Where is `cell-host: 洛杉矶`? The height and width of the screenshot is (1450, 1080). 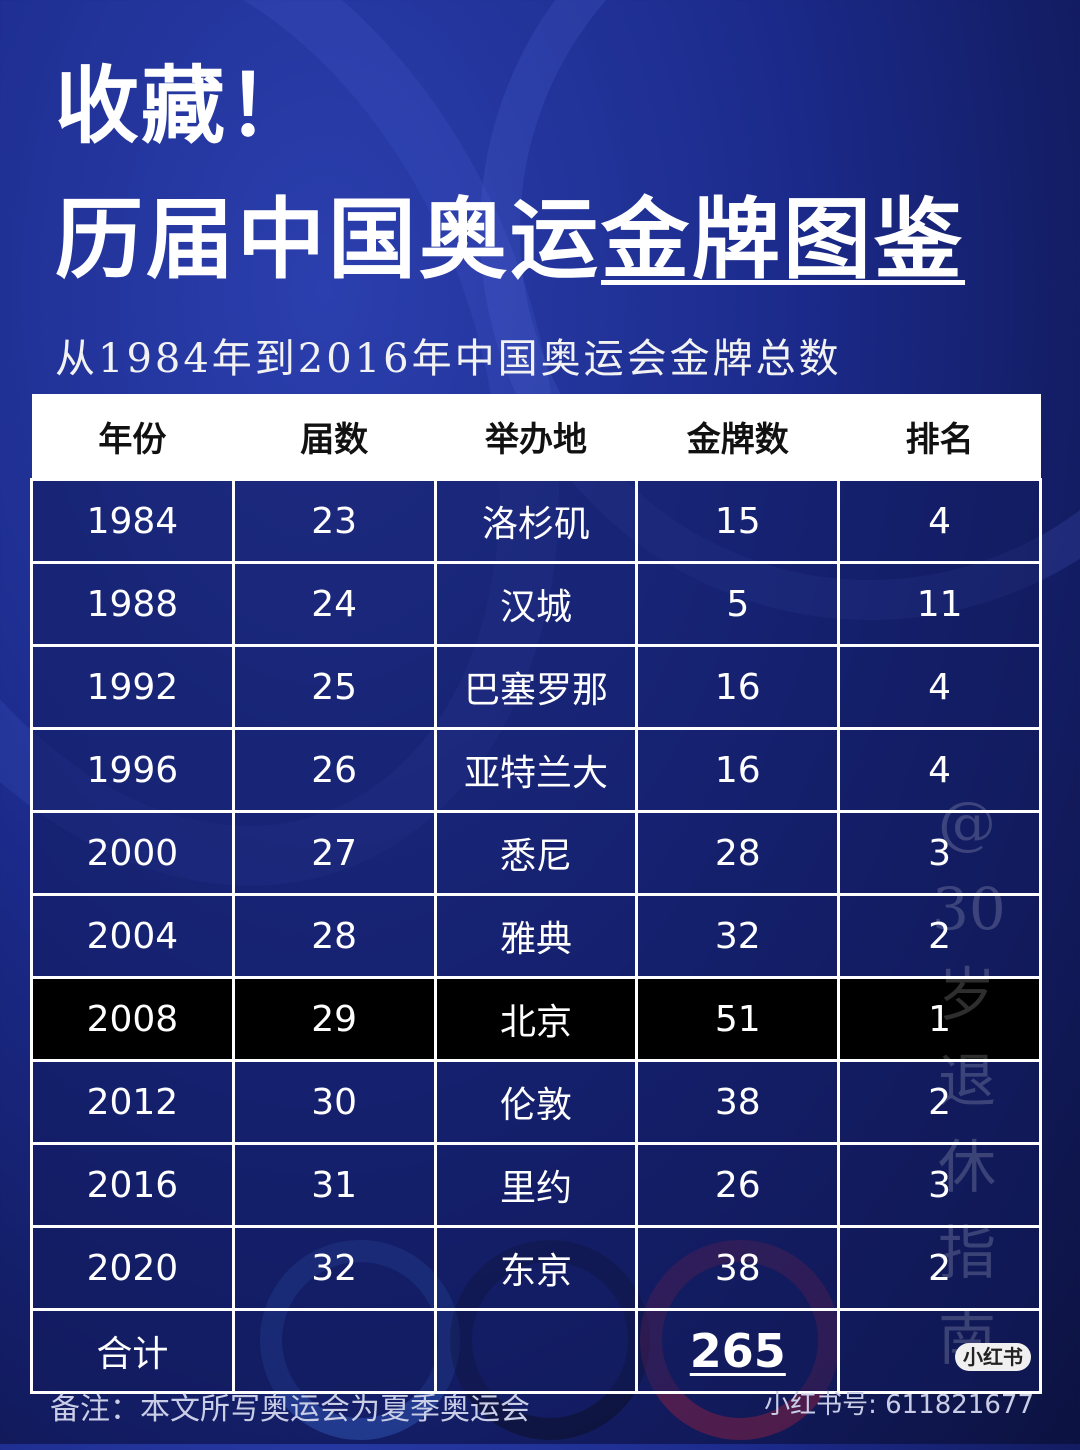 cell-host: 洛杉矶 is located at coordinates (536, 521).